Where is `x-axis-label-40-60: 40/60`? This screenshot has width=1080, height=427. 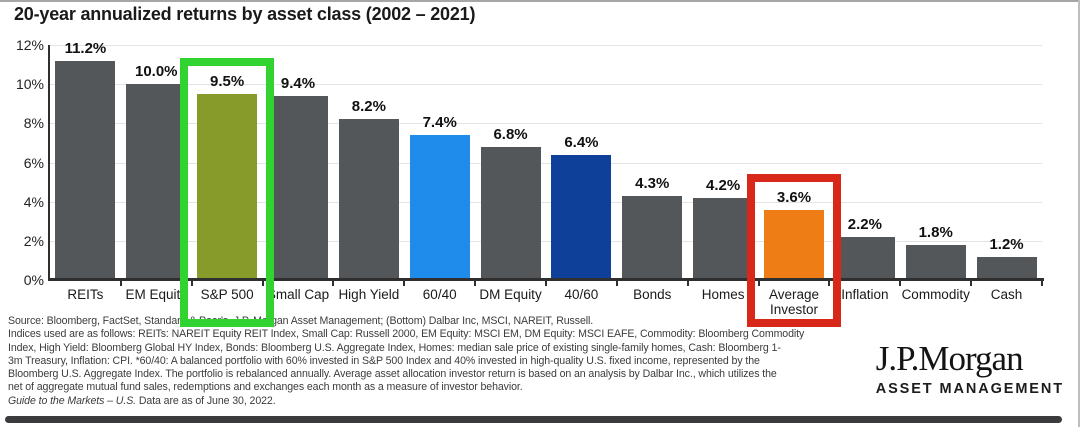
x-axis-label-40-60: 40/60 is located at coordinates (581, 294).